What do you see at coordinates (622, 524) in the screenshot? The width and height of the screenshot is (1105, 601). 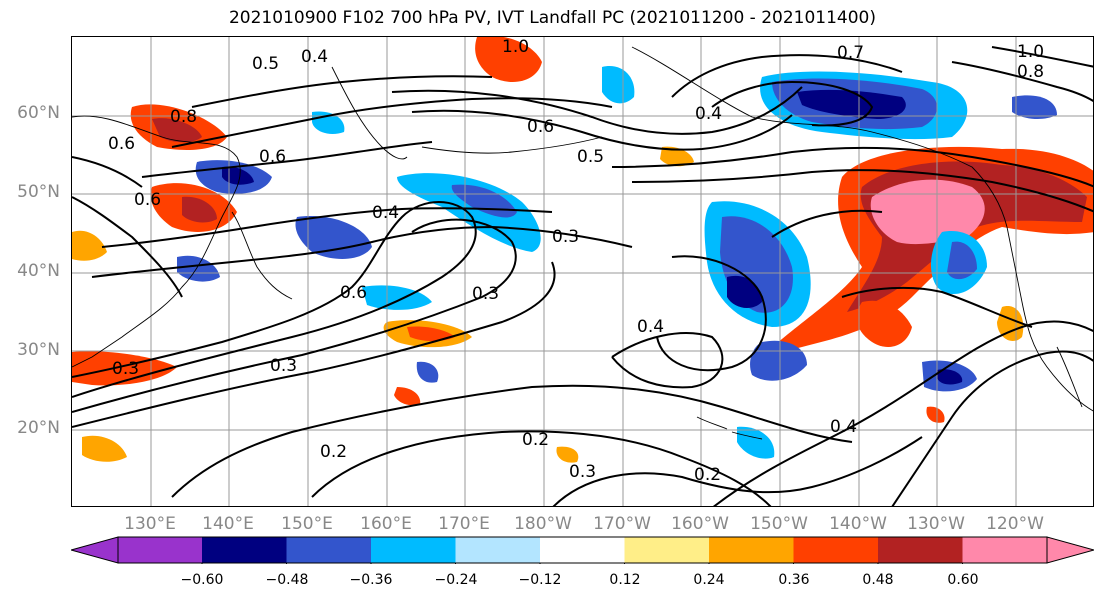 I see `lon-label: 170°W` at bounding box center [622, 524].